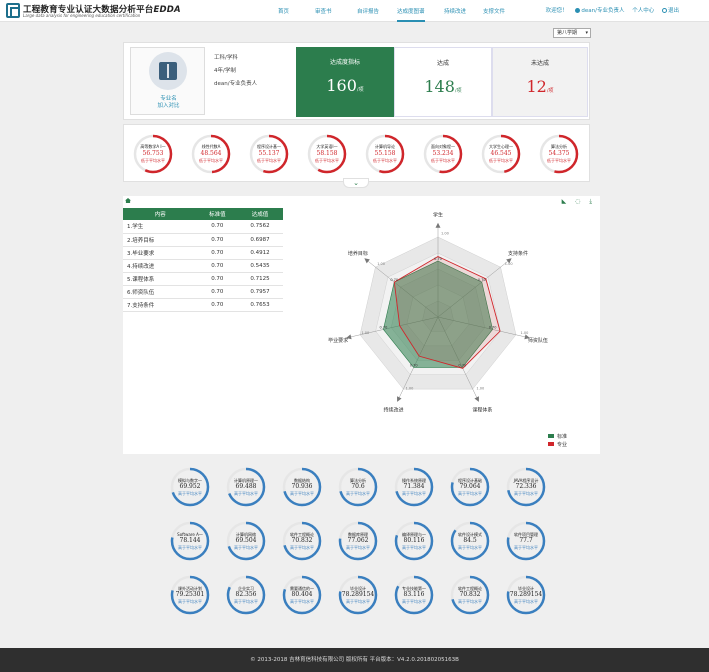  I want to click on gauge-value: 79.064, so click(470, 486).